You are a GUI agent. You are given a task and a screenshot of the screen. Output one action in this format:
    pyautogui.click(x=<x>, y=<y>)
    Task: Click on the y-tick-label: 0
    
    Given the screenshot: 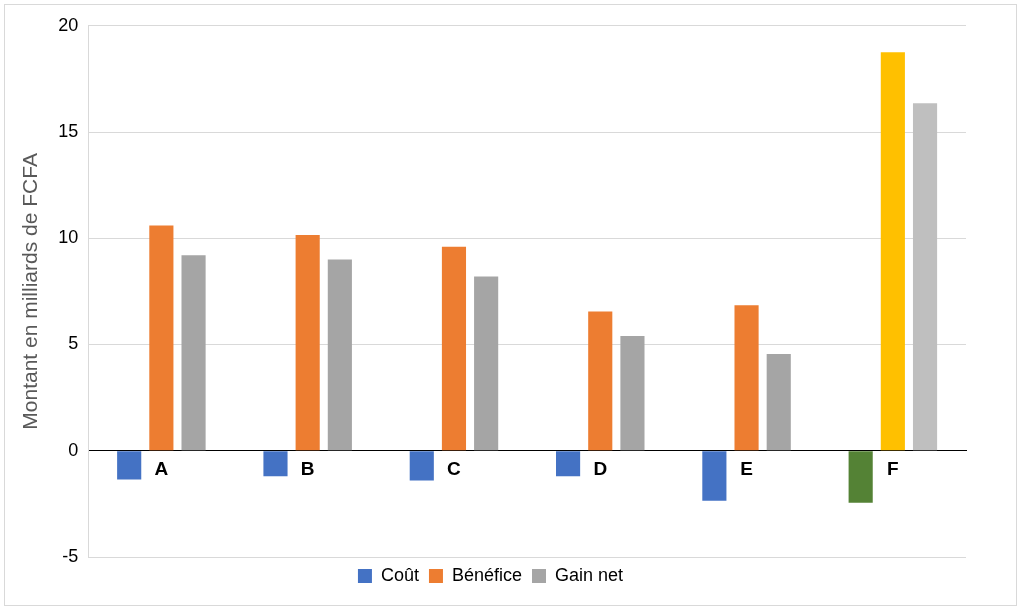 What is the action you would take?
    pyautogui.click(x=73, y=449)
    